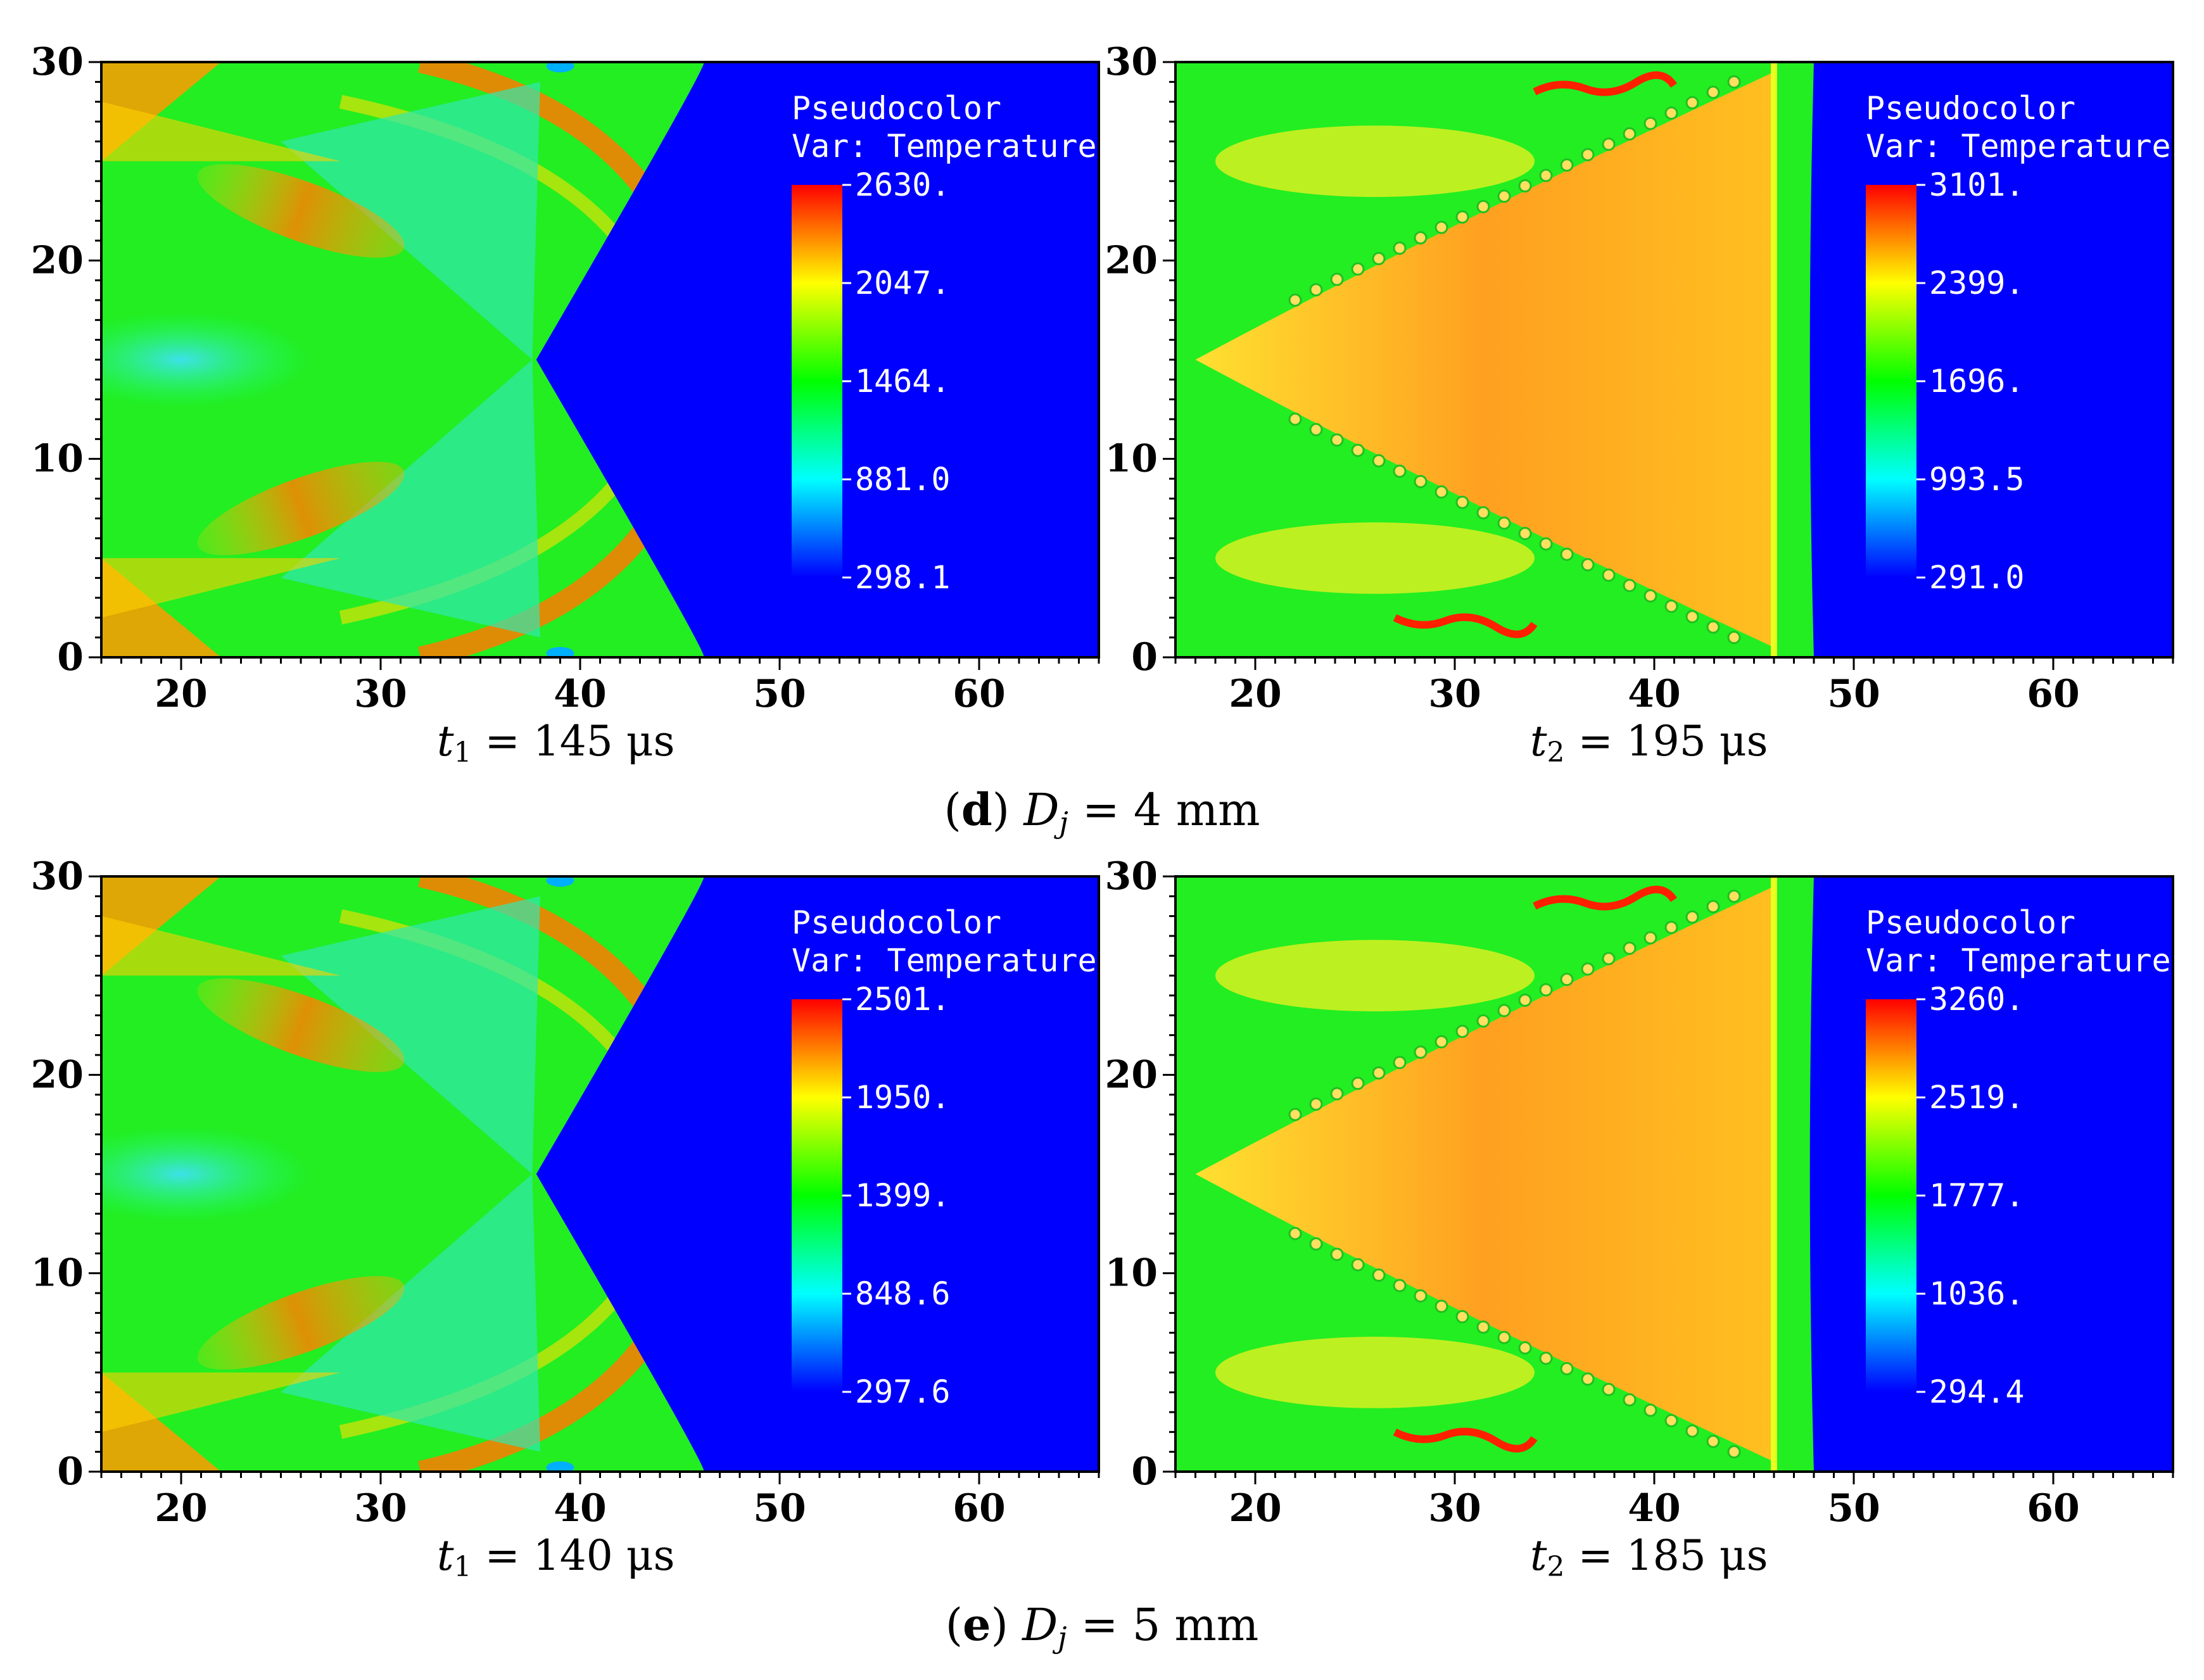  What do you see at coordinates (903, 185) in the screenshot?
I see `colorbar-tick-label: 2630.` at bounding box center [903, 185].